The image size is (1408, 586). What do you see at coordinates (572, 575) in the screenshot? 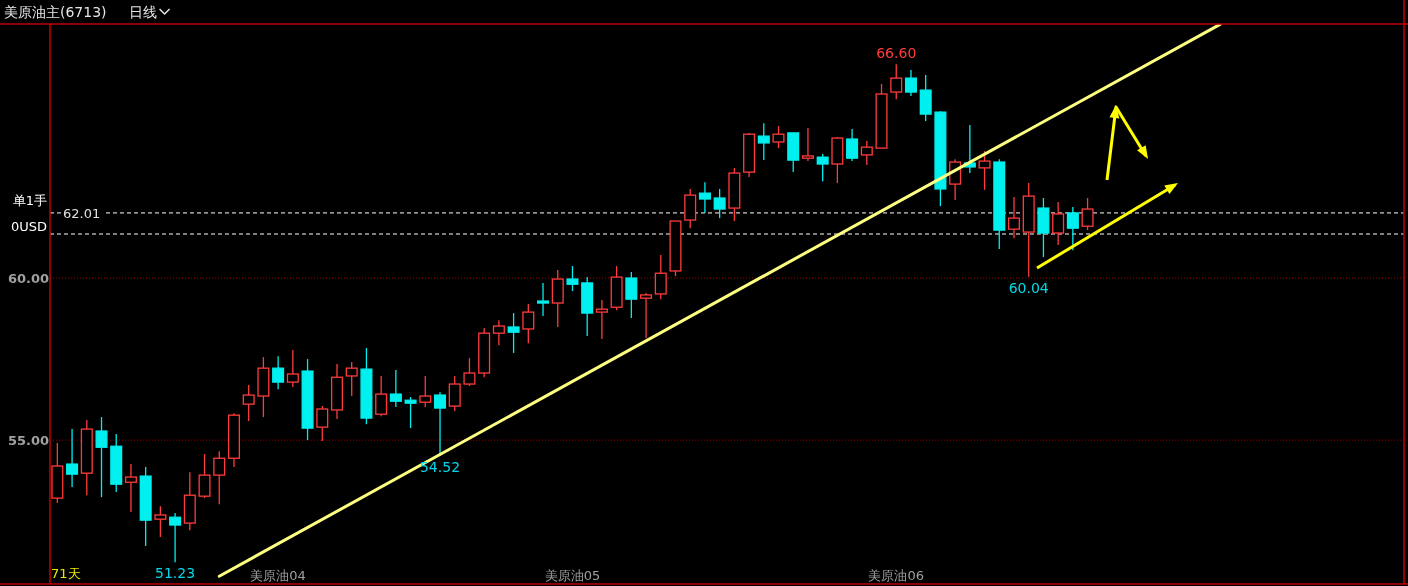
I see `x-tick-label: 美原油05` at bounding box center [572, 575].